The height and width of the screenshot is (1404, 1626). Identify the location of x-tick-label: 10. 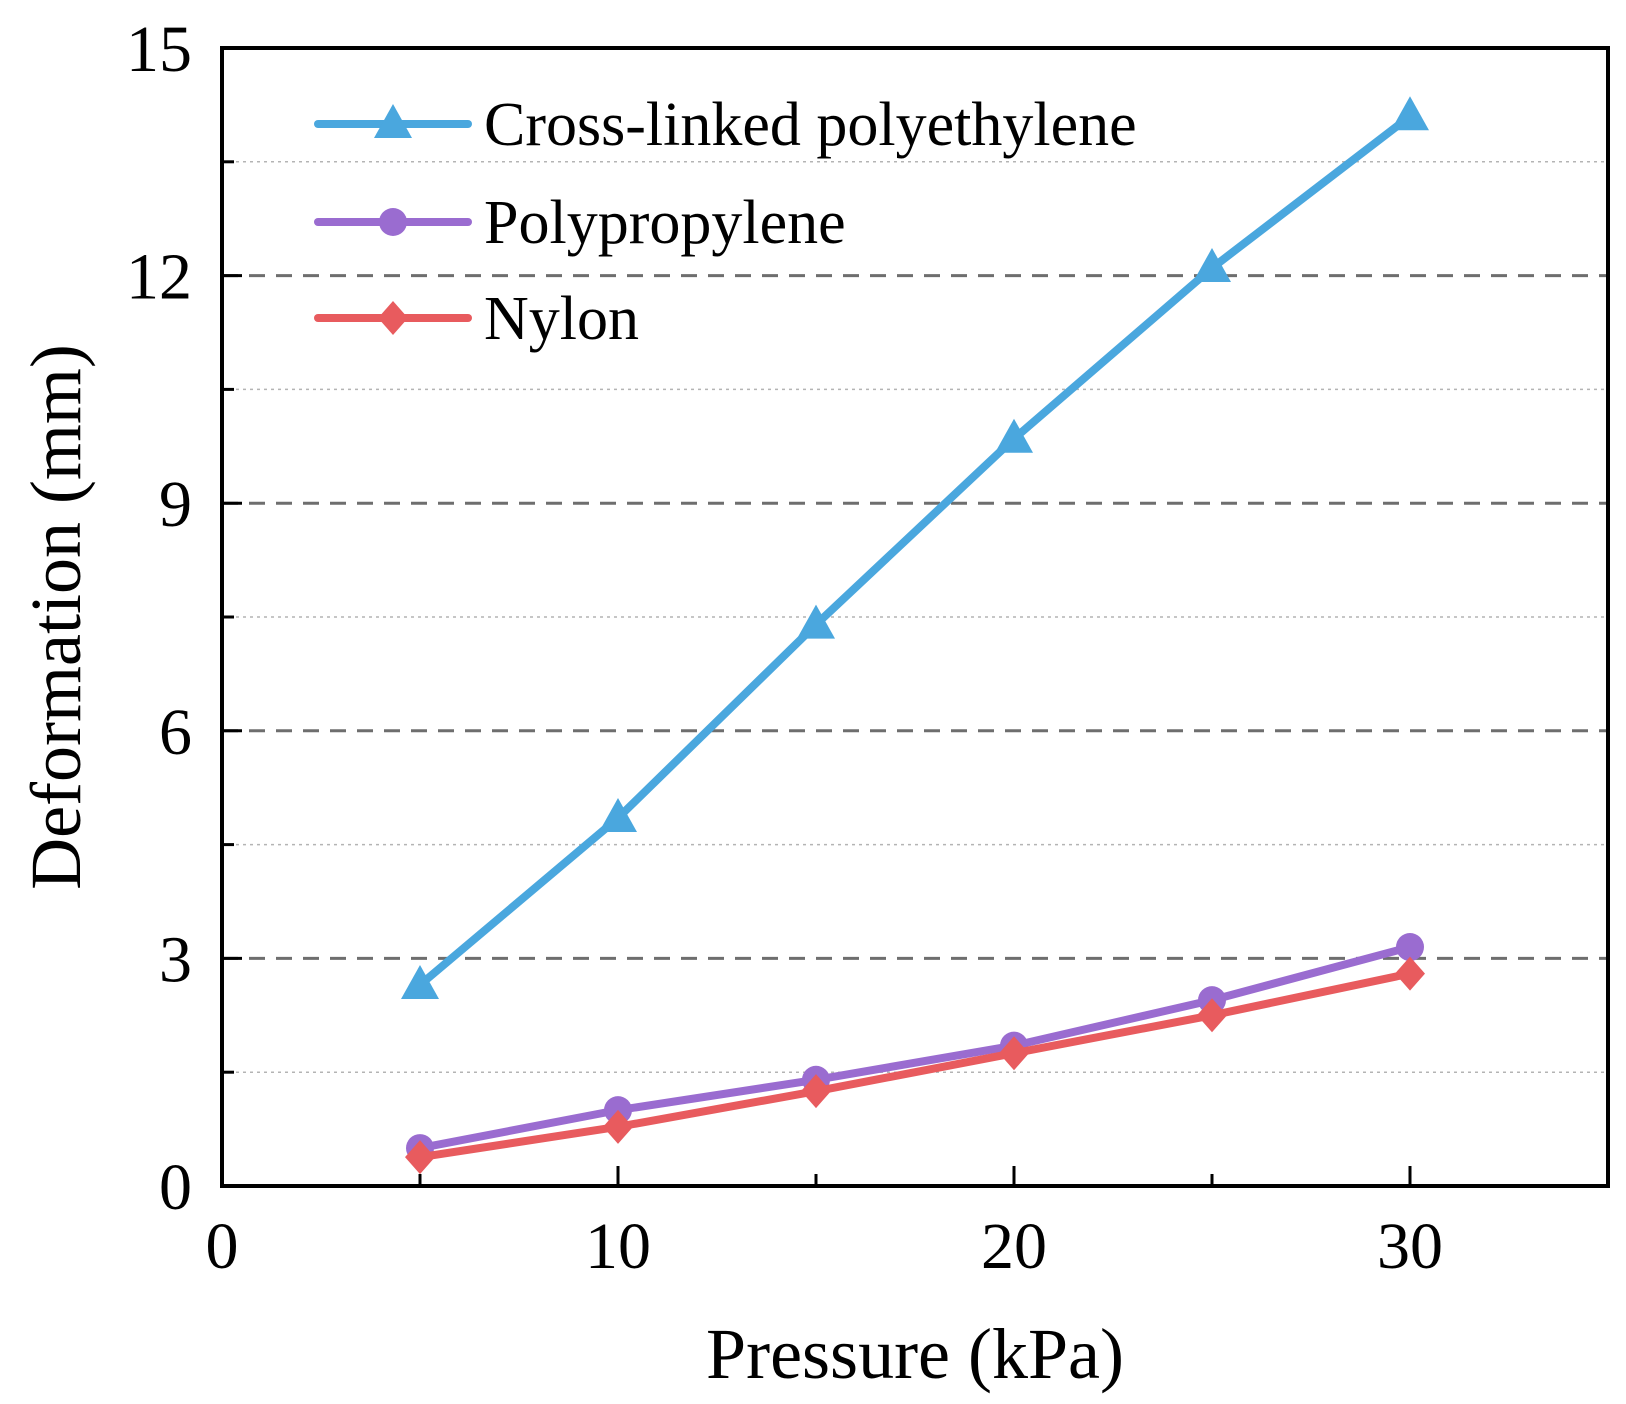
(618, 1246).